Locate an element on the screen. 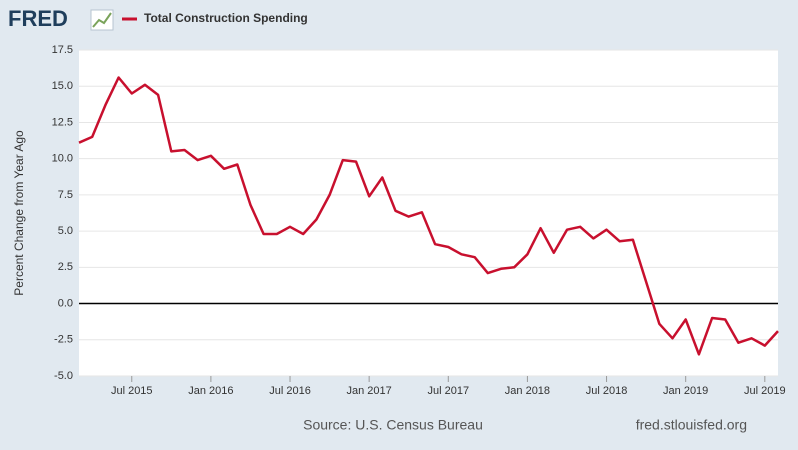 This screenshot has height=450, width=798. source: Source: U.S. Census Bureau is located at coordinates (393, 425).